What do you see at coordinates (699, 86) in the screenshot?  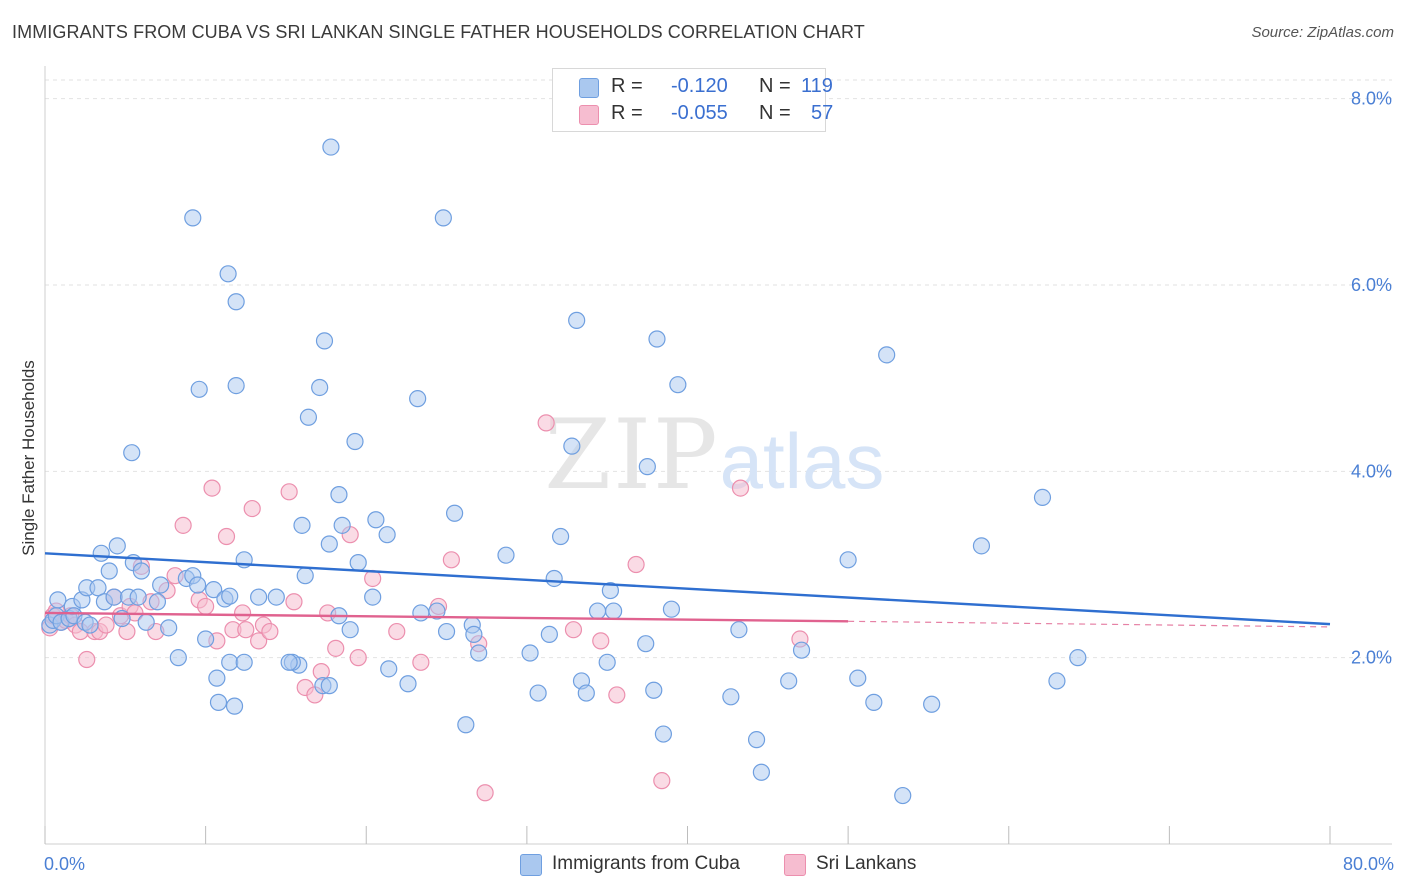 I see `legend-r-value: -0.120` at bounding box center [699, 86].